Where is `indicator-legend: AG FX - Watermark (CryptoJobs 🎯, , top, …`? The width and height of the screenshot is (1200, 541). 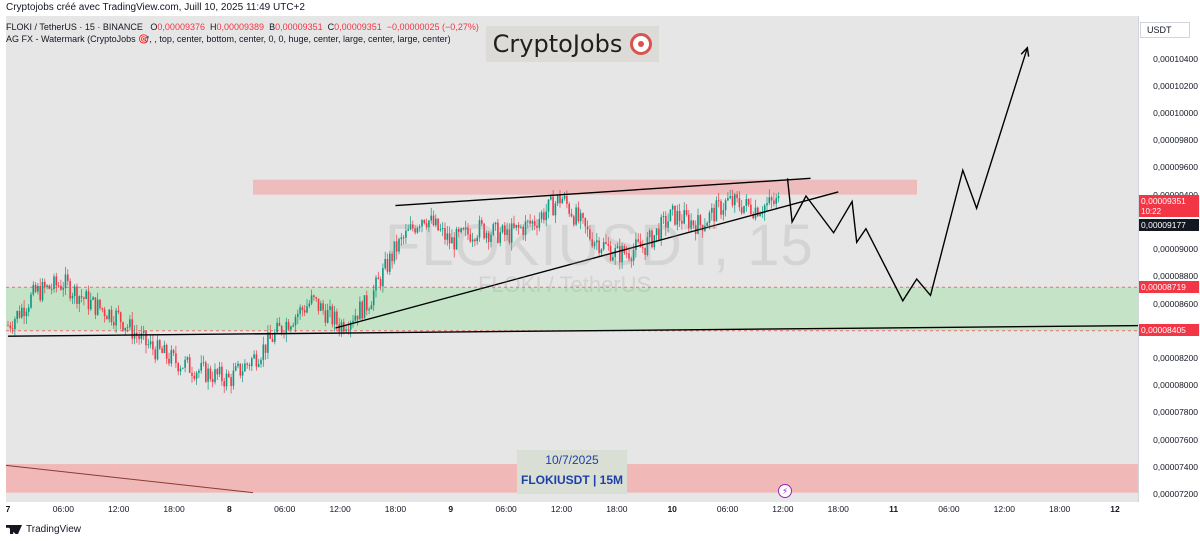 indicator-legend: AG FX - Watermark (CryptoJobs 🎯, , top, … is located at coordinates (228, 39).